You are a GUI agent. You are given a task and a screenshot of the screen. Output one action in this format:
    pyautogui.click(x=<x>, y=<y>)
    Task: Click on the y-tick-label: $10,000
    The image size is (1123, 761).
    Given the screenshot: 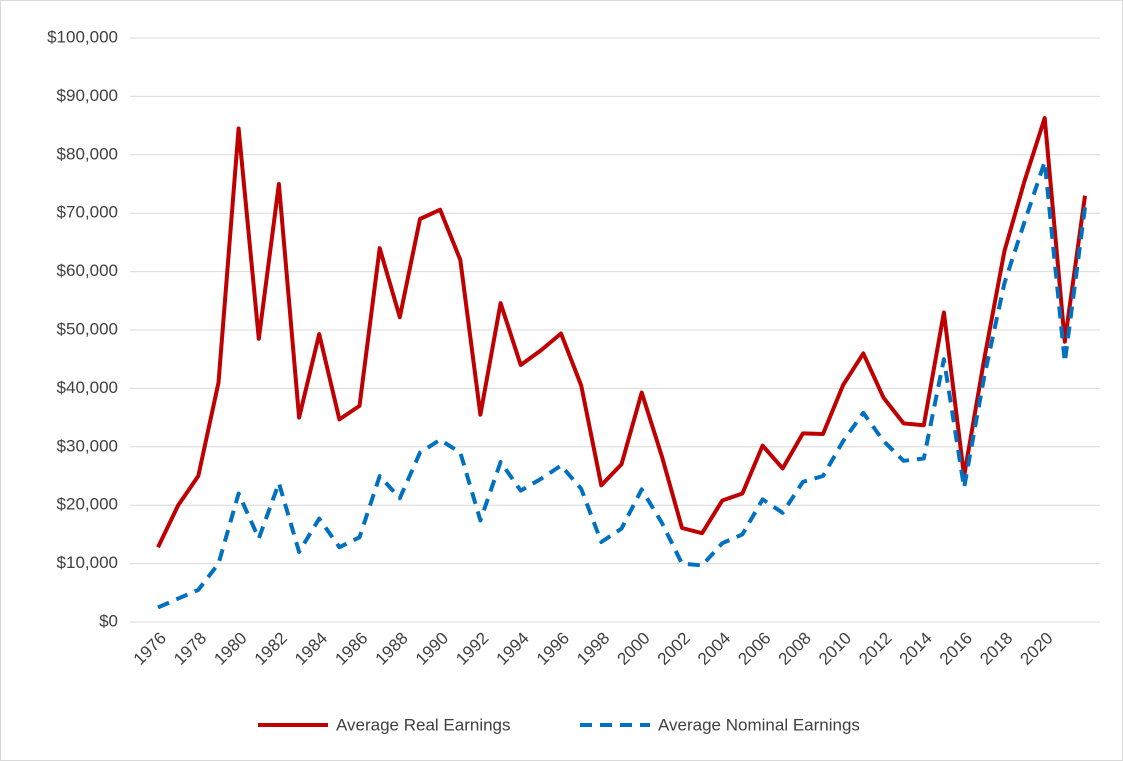 What is the action you would take?
    pyautogui.click(x=87, y=562)
    